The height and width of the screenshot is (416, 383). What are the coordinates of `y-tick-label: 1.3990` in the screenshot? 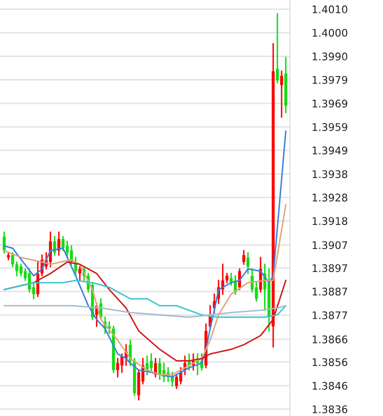 It's located at (330, 56).